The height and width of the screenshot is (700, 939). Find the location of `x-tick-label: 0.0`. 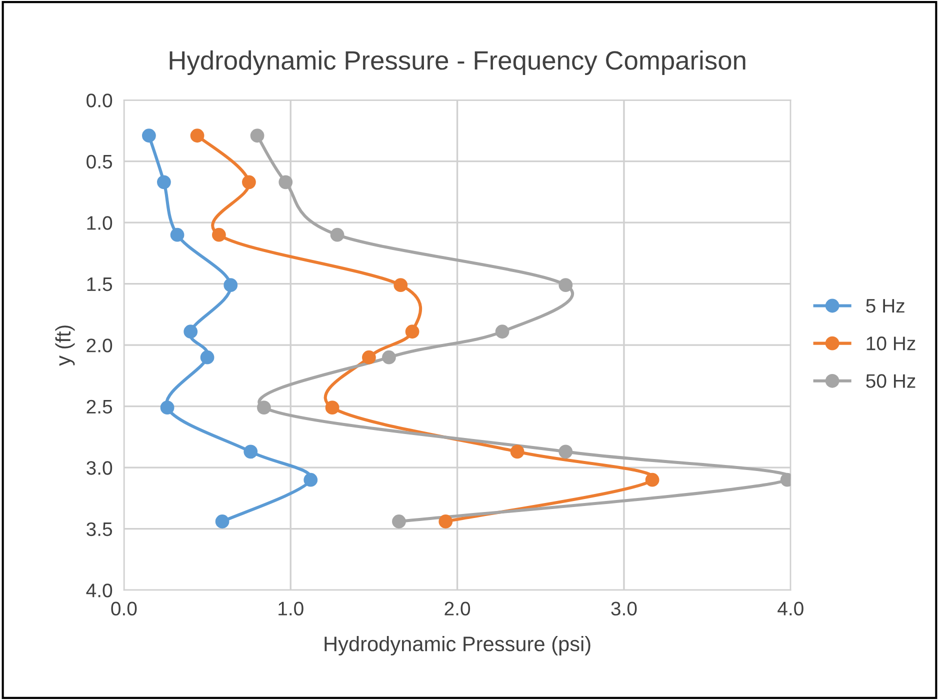

x-tick-label: 0.0 is located at coordinates (124, 609).